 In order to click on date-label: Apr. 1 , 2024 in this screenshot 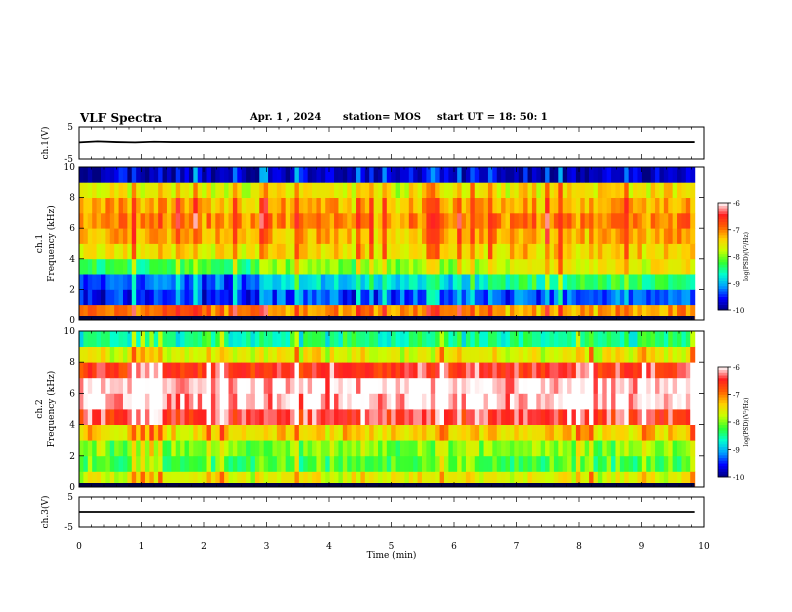, I will do `click(286, 117)`.